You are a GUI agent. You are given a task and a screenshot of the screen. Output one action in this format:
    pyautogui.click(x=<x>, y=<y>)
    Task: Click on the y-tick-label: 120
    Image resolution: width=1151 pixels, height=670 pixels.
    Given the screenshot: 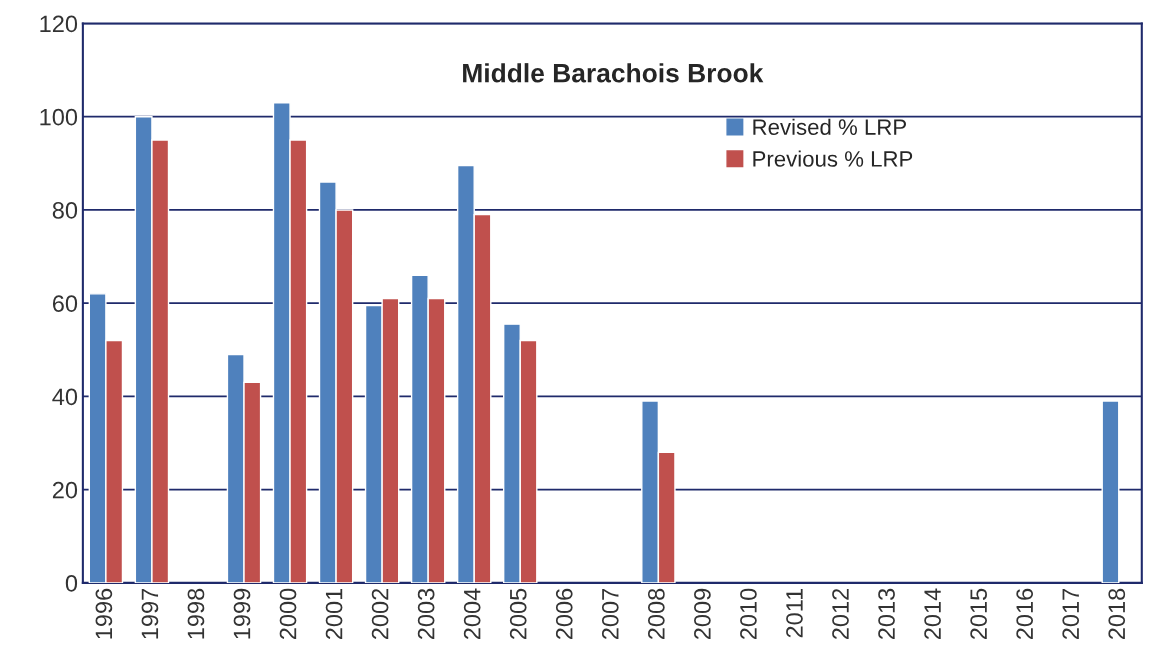 What is the action you would take?
    pyautogui.click(x=59, y=24)
    